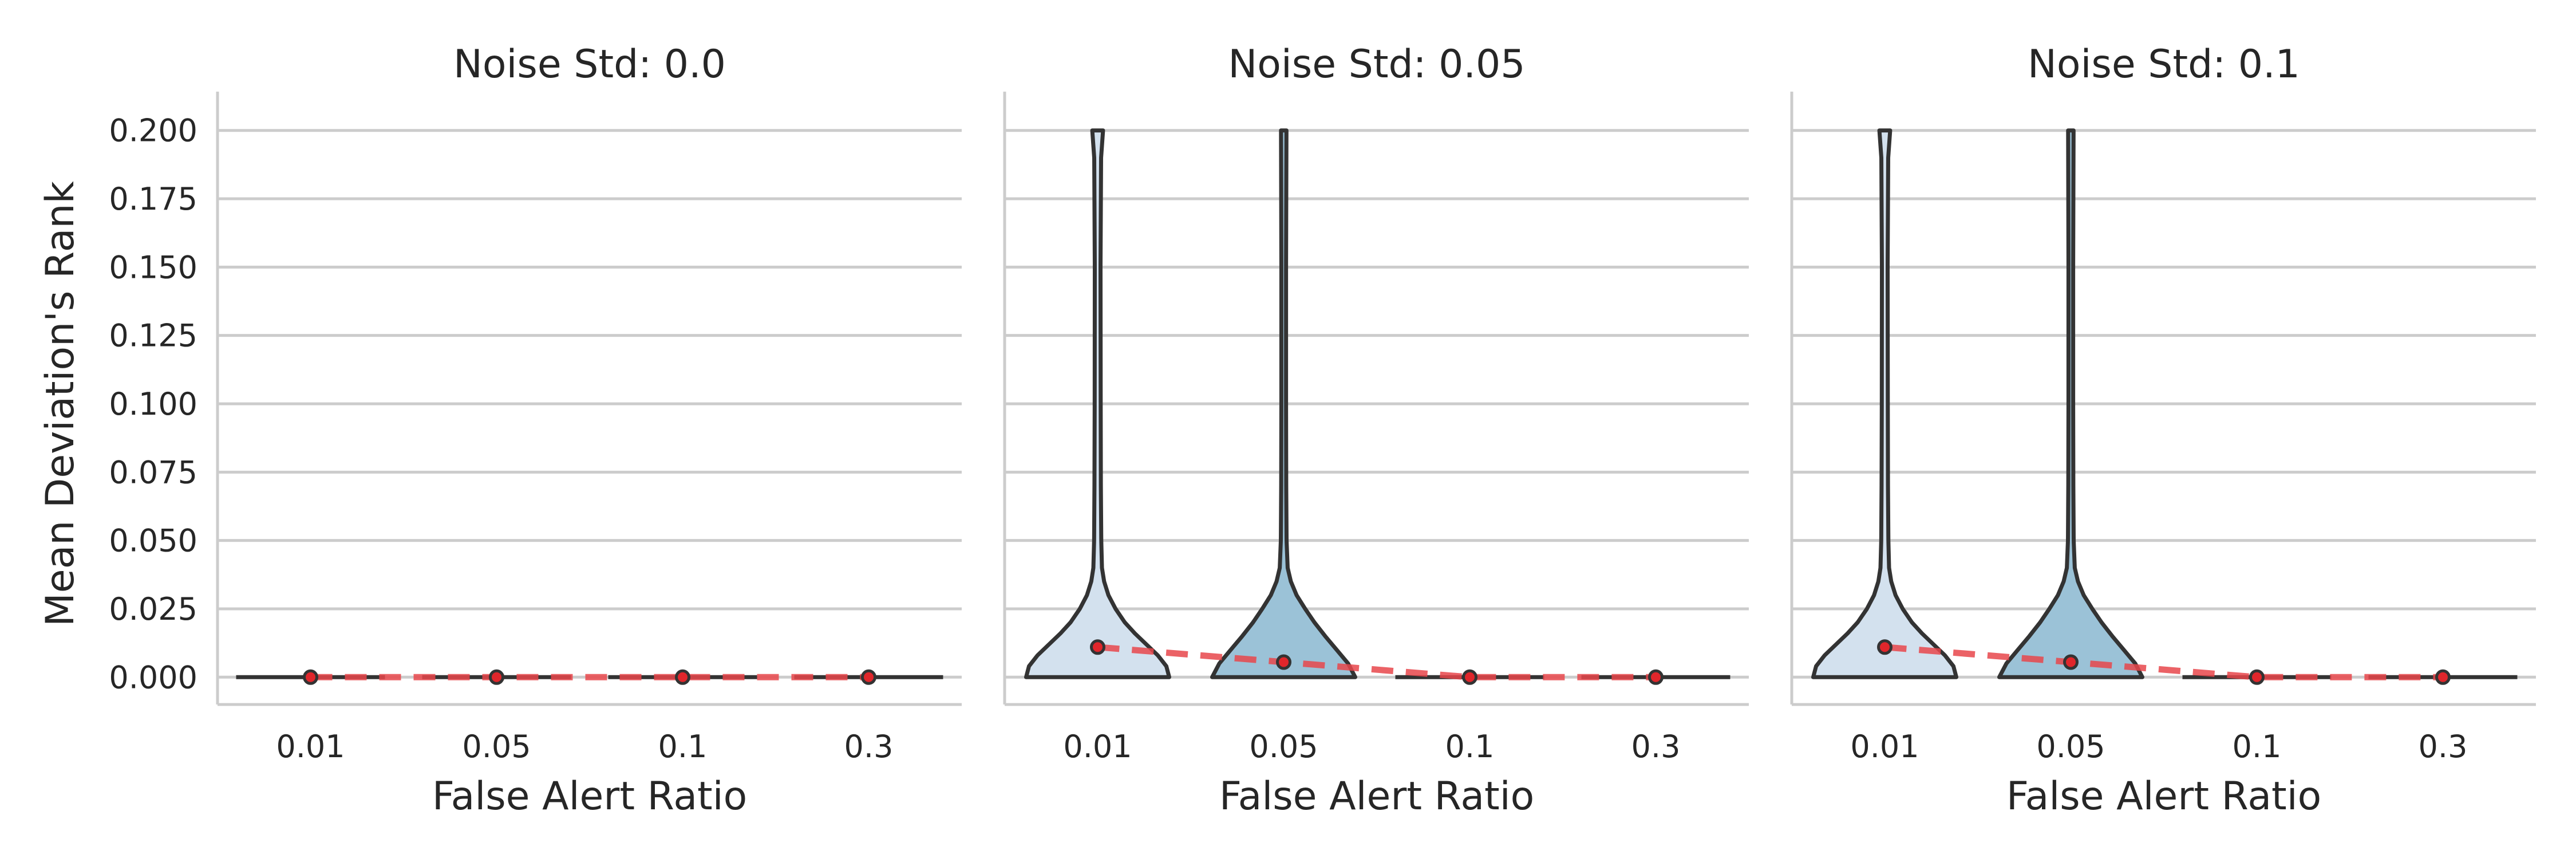 The height and width of the screenshot is (862, 2576). I want to click on y-tick-label: 0.000, so click(153, 677).